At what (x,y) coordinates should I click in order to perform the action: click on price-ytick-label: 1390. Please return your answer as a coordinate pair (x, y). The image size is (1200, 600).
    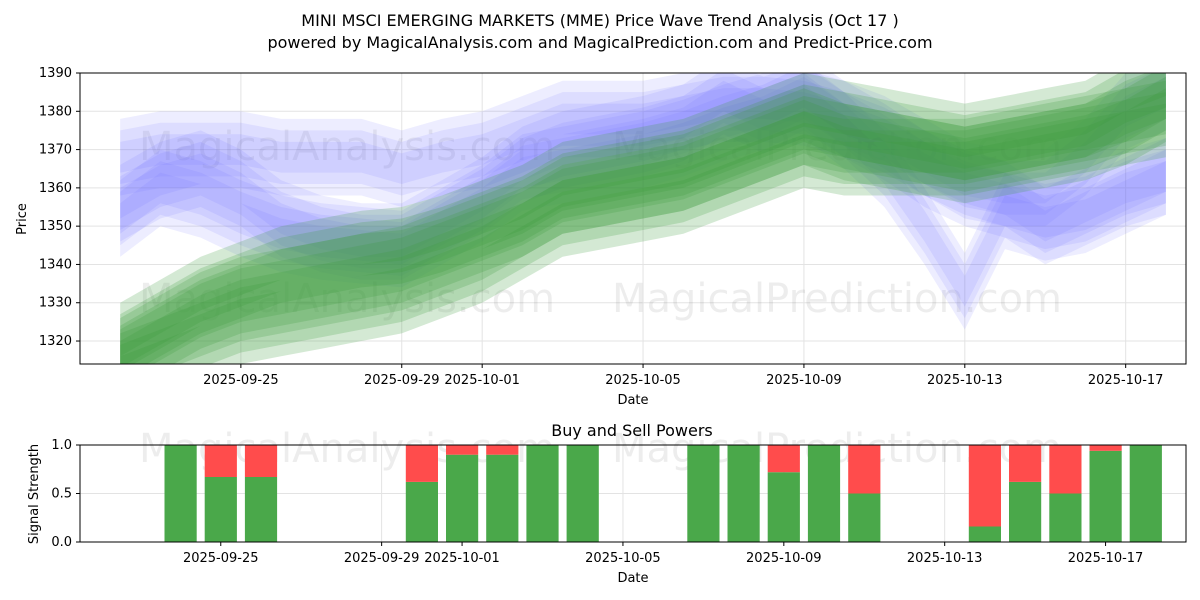
    Looking at the image, I should click on (55, 73).